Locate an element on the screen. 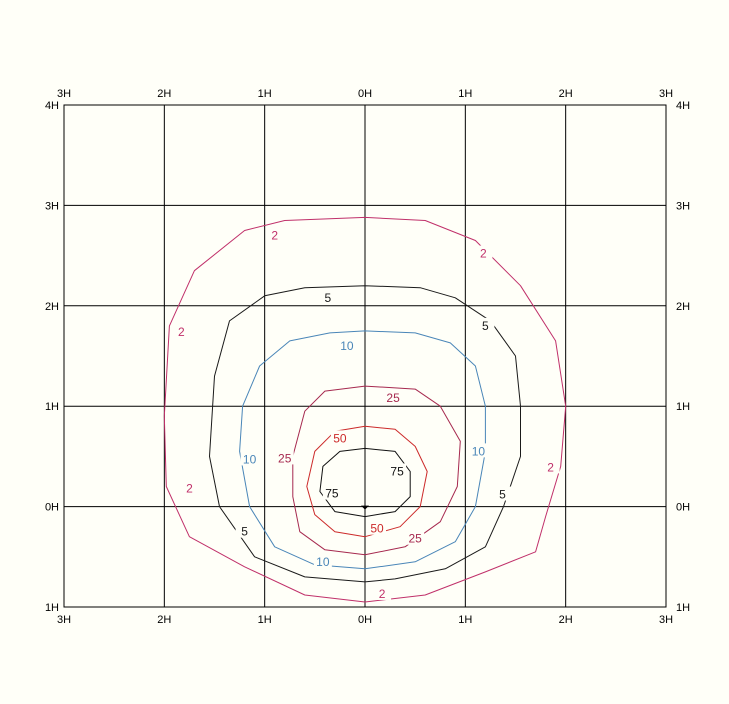  y-tick-label-right: 2H is located at coordinates (683, 307).